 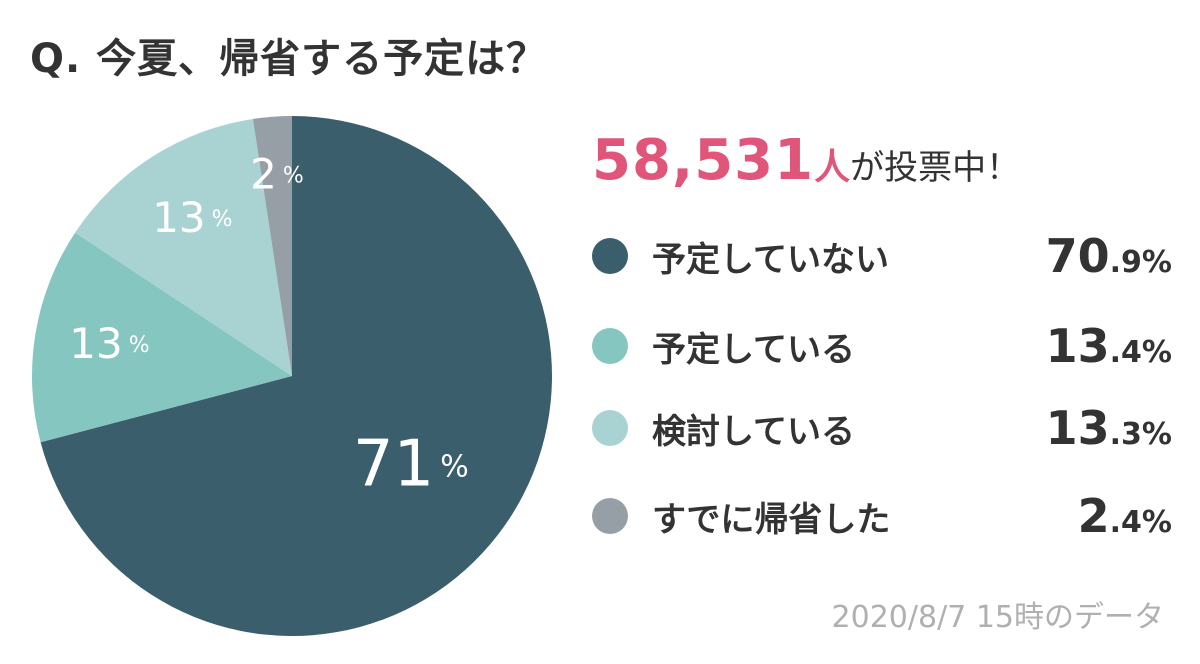 I want to click on pie-label-2: 13%, so click(x=192, y=217).